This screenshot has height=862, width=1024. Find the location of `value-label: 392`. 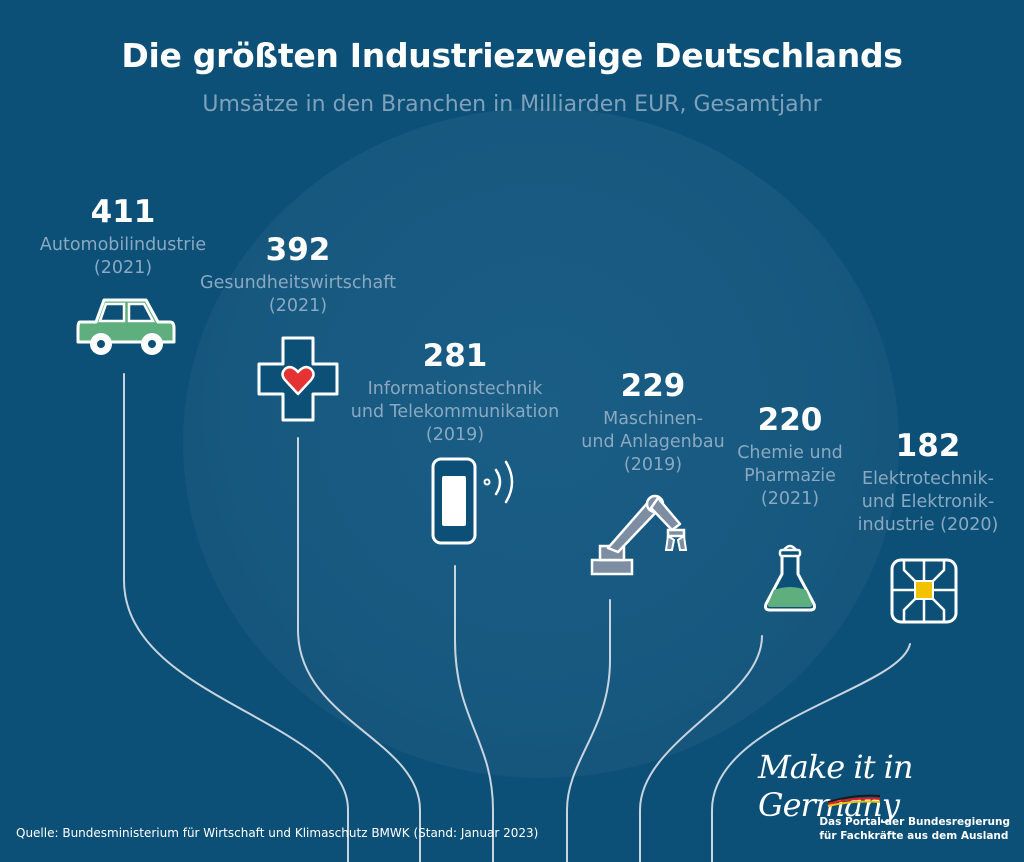

value-label: 392 is located at coordinates (298, 250).